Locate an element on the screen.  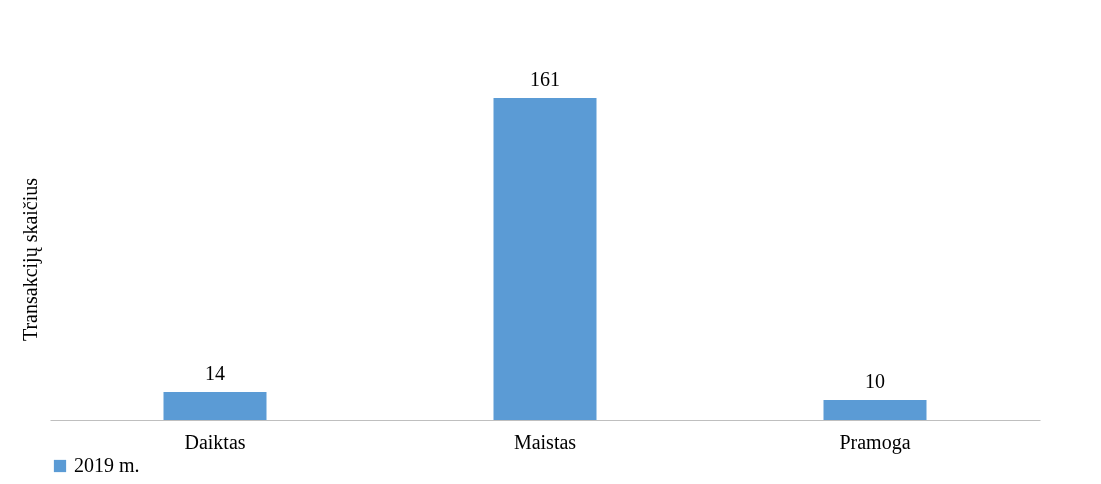
x-tick-label: Daiktas is located at coordinates (215, 441).